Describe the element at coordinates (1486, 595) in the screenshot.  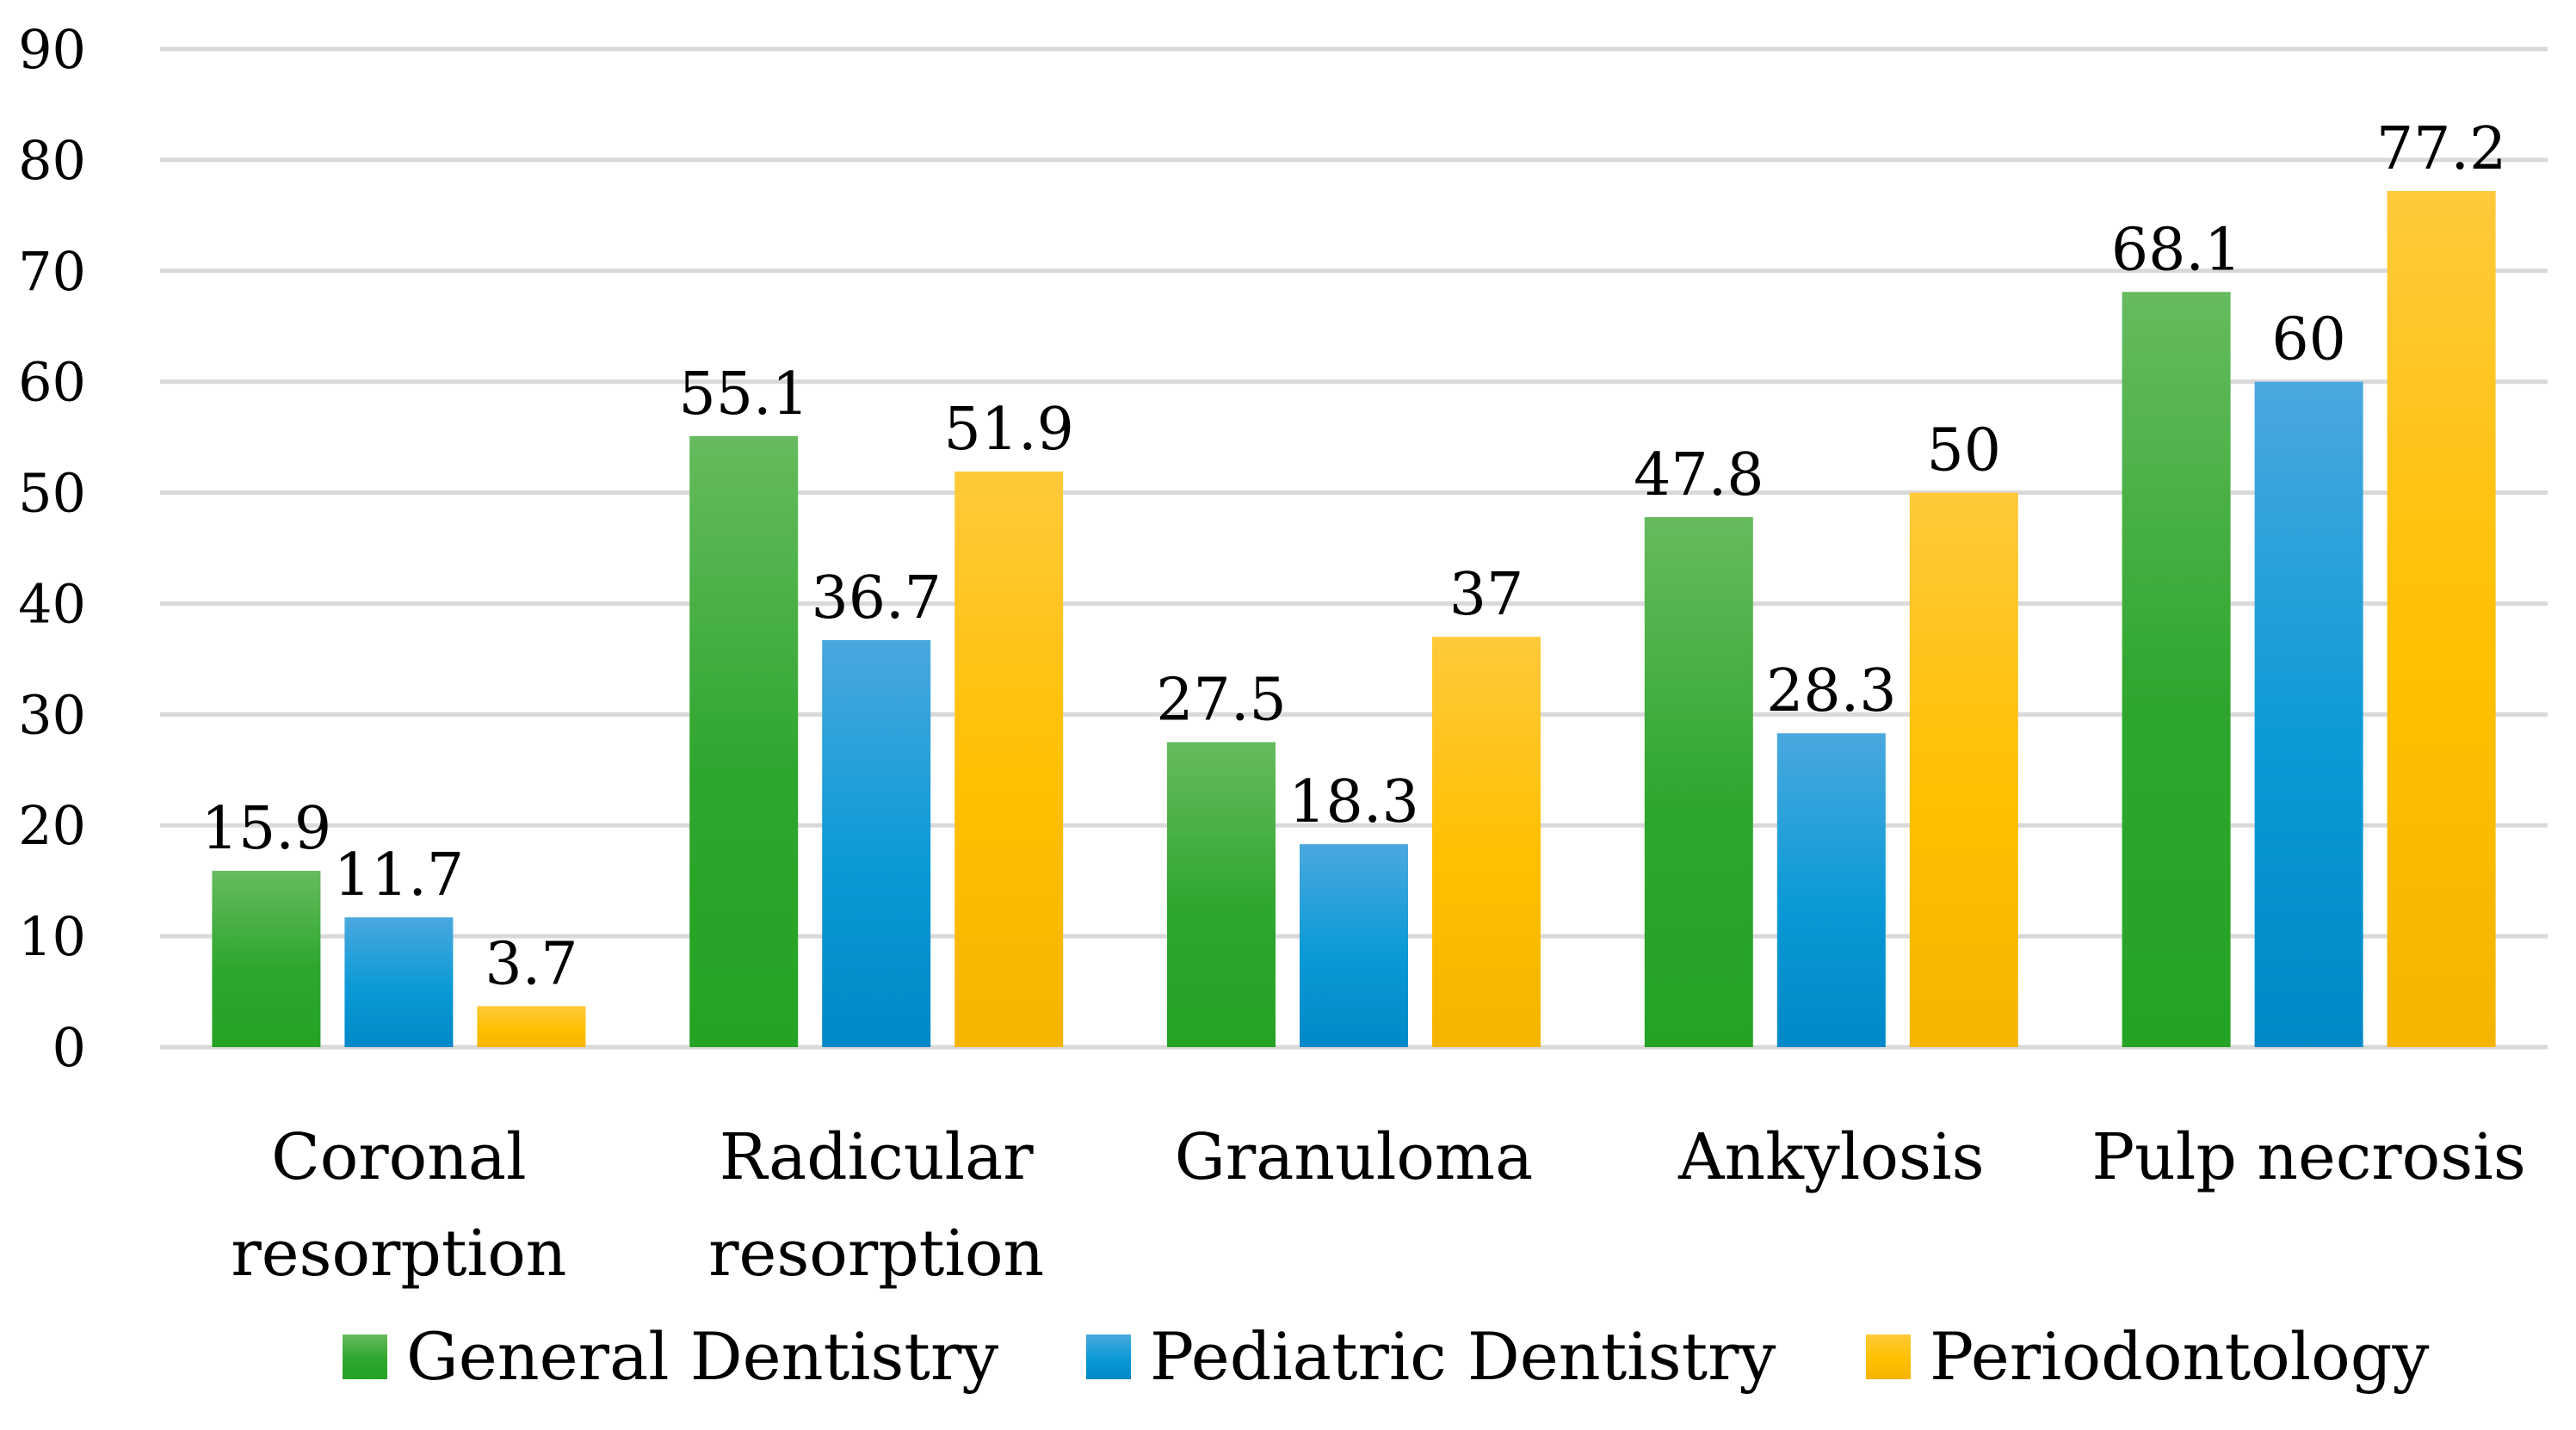
I see `data-label-periodontology-2: 37` at that location.